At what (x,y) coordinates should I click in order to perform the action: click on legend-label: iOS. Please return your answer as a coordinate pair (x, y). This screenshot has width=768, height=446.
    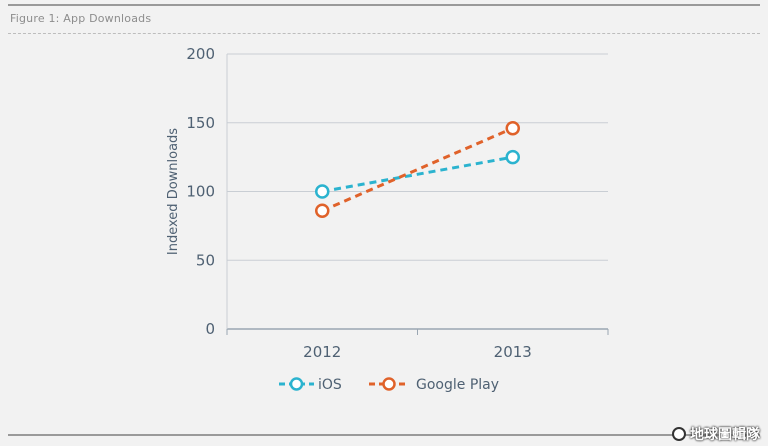
    Looking at the image, I should click on (330, 385).